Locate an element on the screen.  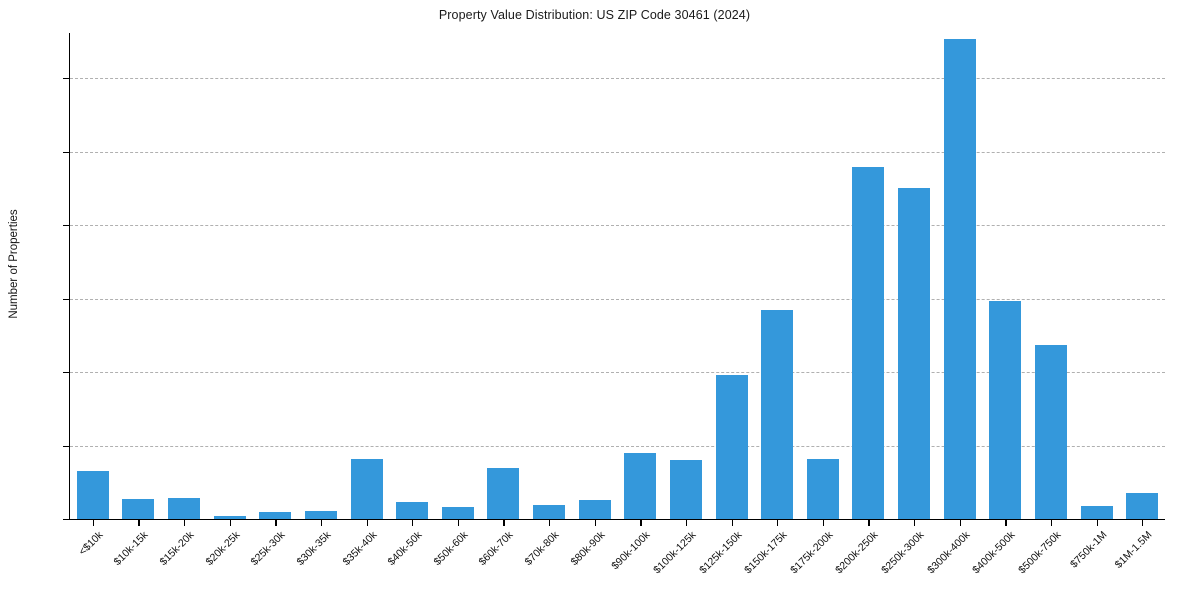
y-axis-line is located at coordinates (70, 276).